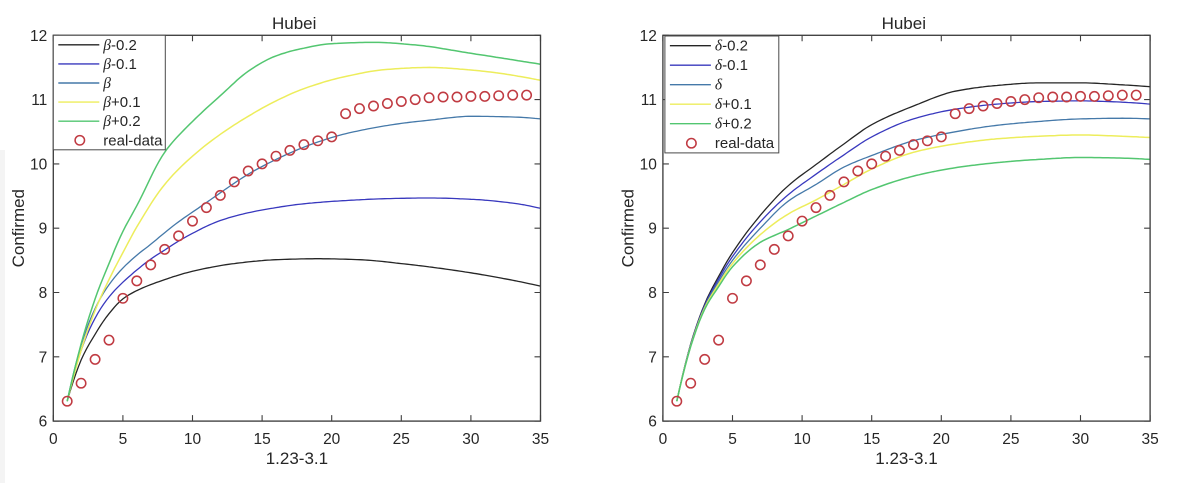  Describe the element at coordinates (731, 65) in the screenshot. I see `svg-text: δ-0.1` at that location.